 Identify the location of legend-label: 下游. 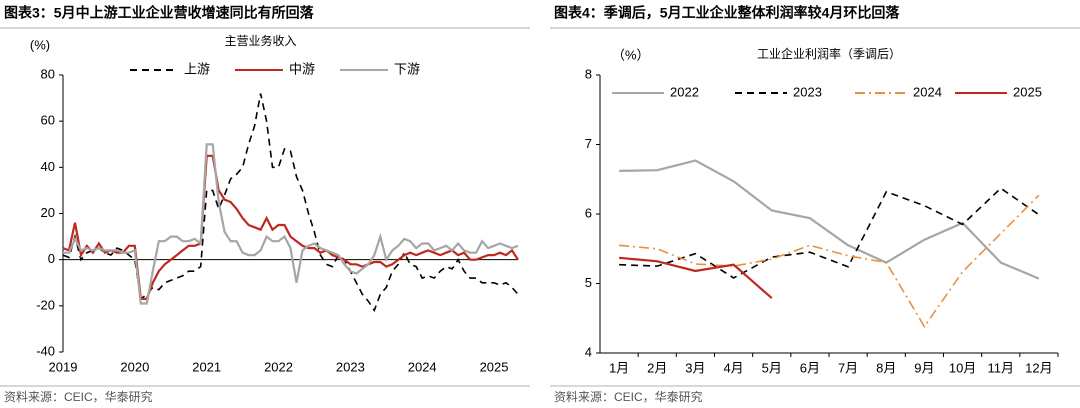
(407, 68).